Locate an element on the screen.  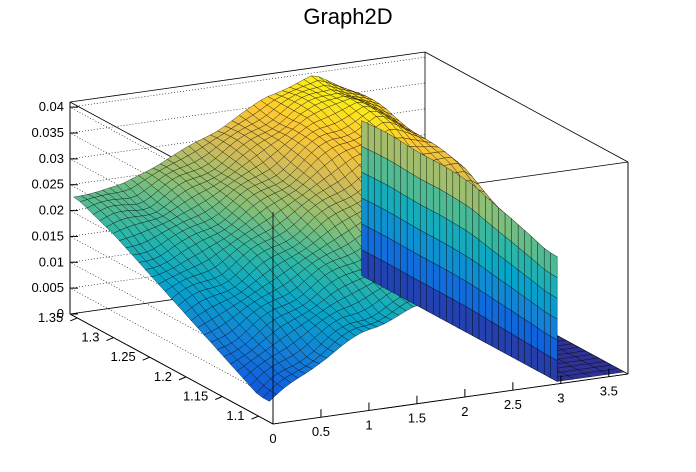
z-tick-label: 0.025 is located at coordinates (47, 184).